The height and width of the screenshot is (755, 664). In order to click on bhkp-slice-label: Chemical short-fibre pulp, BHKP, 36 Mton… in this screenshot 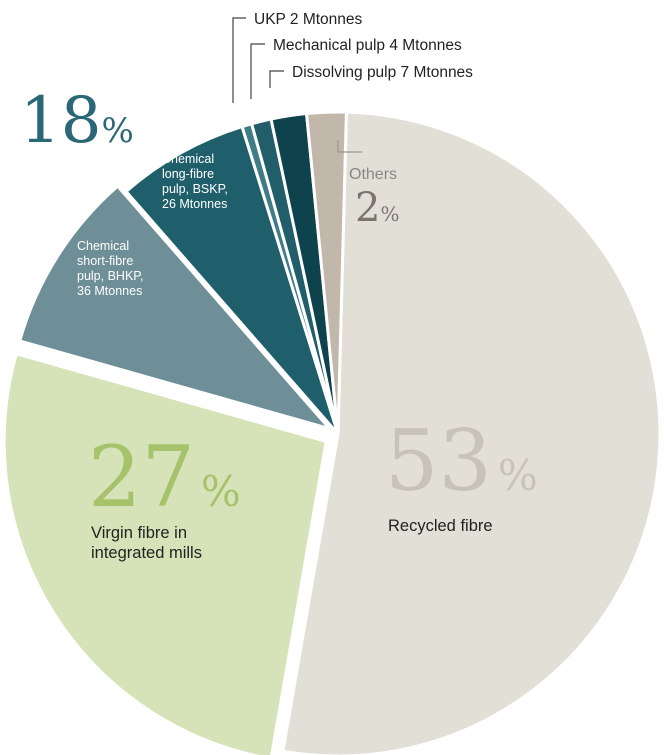, I will do `click(112, 268)`.